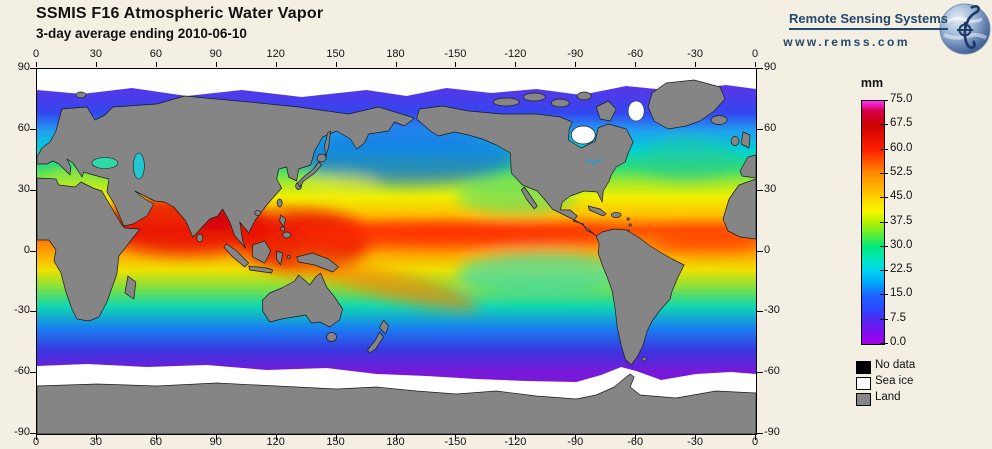 This screenshot has height=449, width=992. I want to click on new-zealand-north, so click(384, 327).